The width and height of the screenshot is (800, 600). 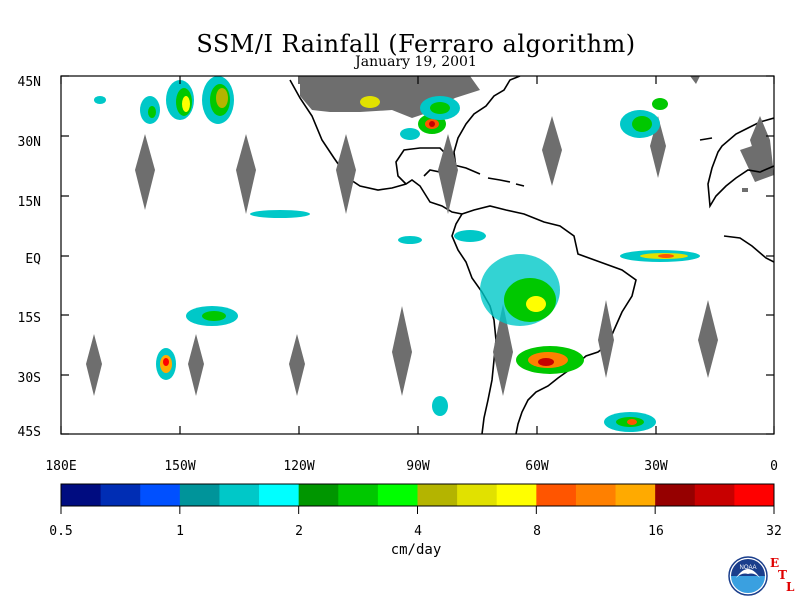 I want to click on map-subtitle: January 19, 2001, so click(x=416, y=62).